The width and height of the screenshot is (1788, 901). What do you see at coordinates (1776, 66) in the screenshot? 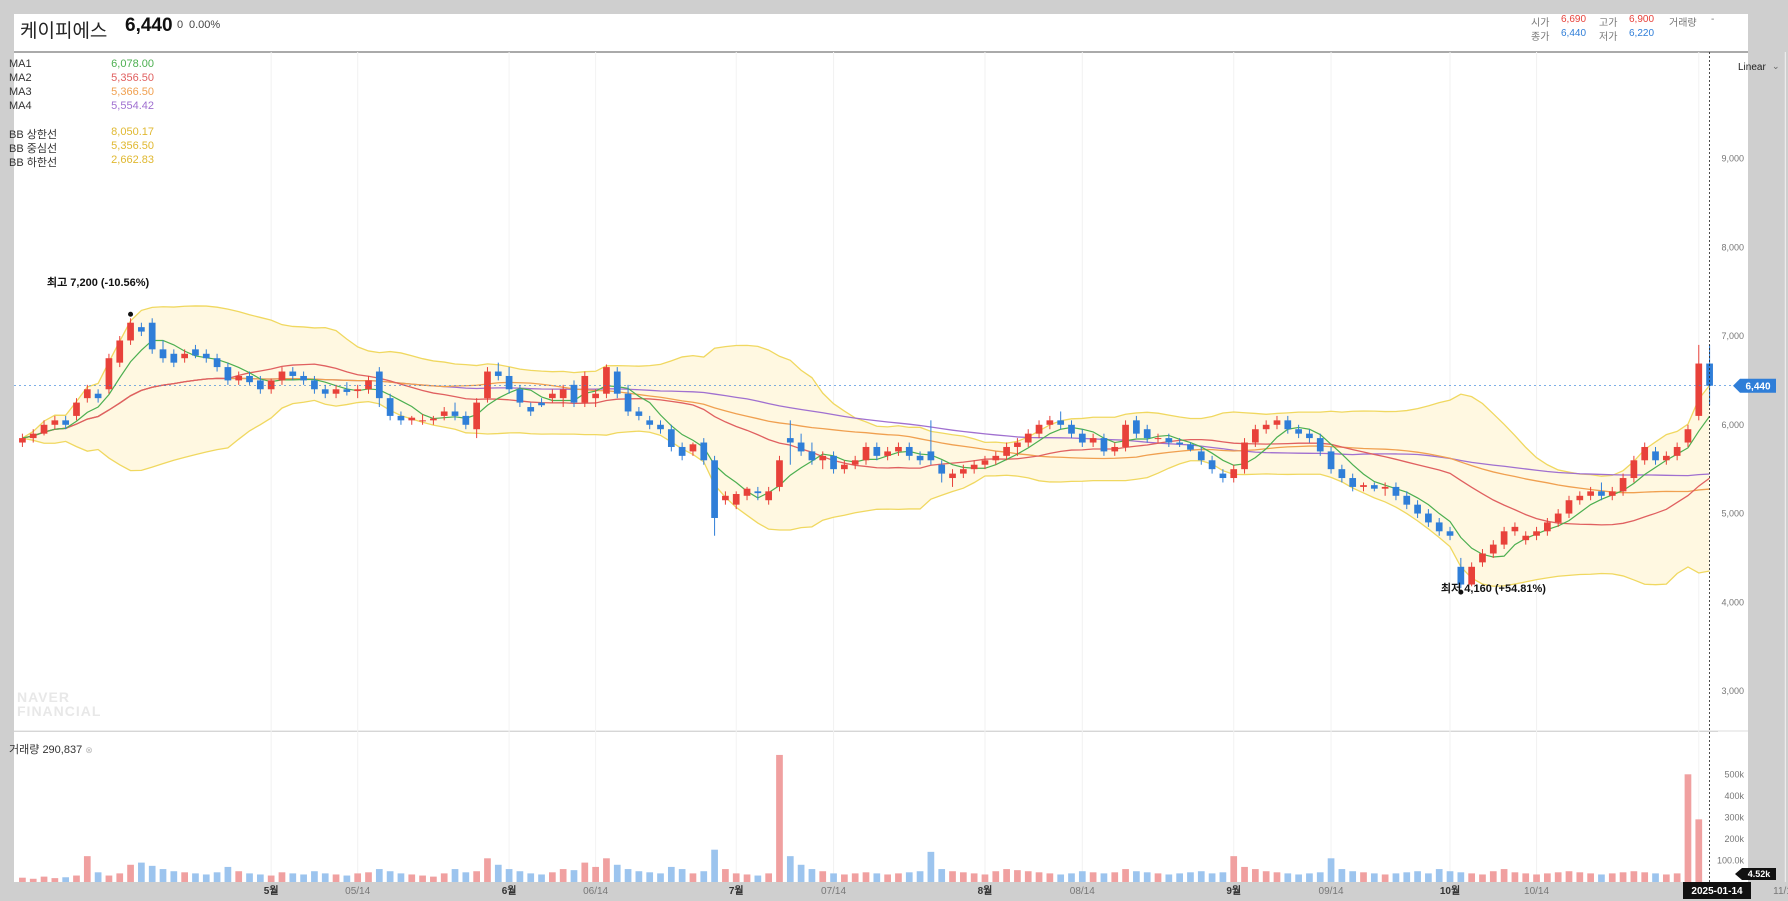
I see `chevron-down-icon: ⌄` at bounding box center [1776, 66].